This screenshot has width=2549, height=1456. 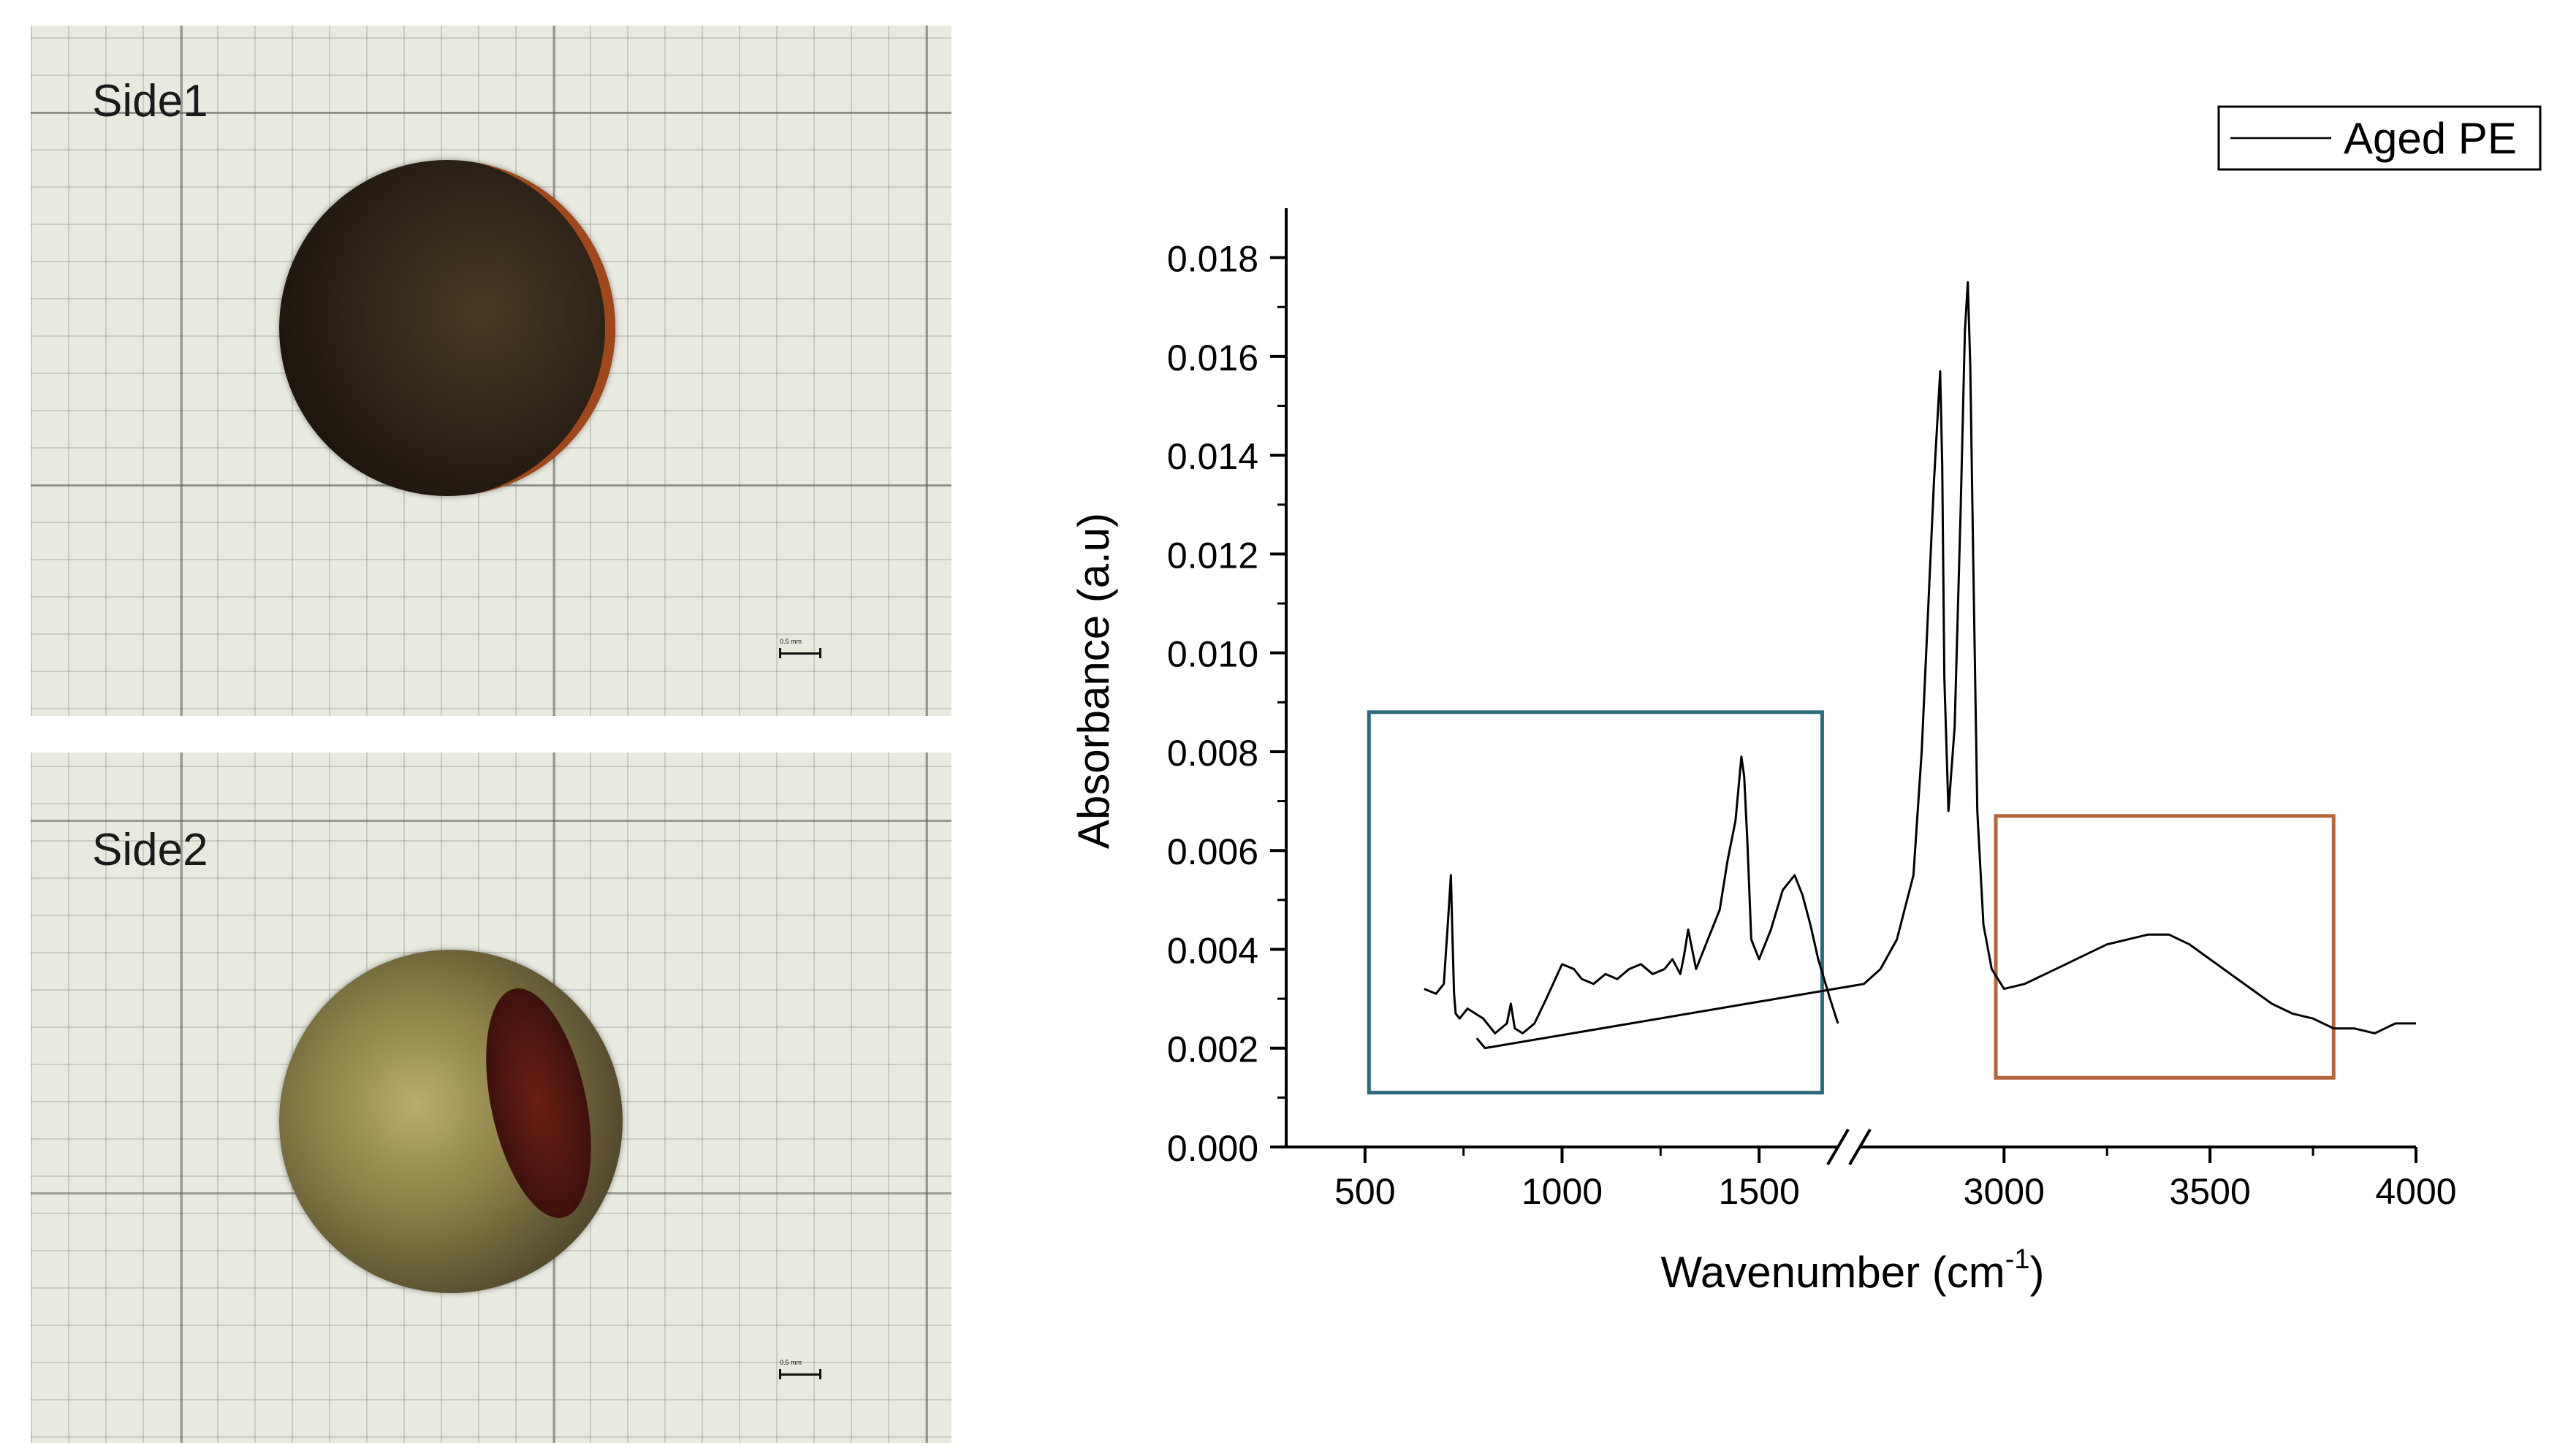 What do you see at coordinates (1212, 358) in the screenshot?
I see `y-tick-label: 0.016` at bounding box center [1212, 358].